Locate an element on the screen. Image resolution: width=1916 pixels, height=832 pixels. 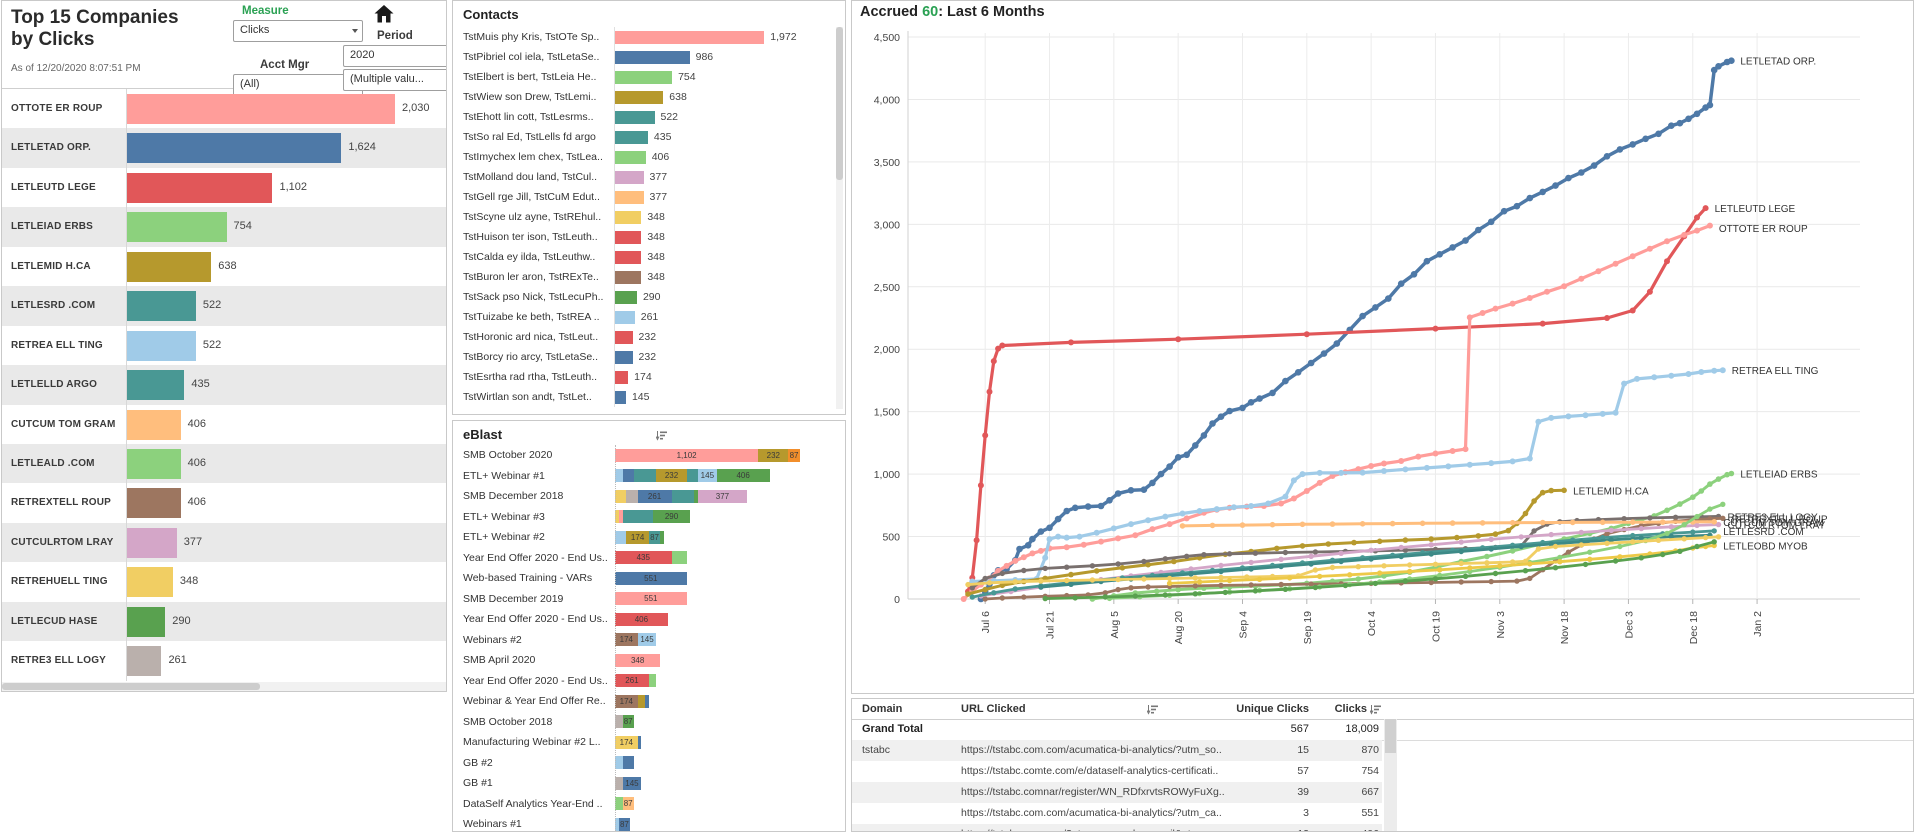
eblast-bar-segment: 232 is located at coordinates (671, 475).